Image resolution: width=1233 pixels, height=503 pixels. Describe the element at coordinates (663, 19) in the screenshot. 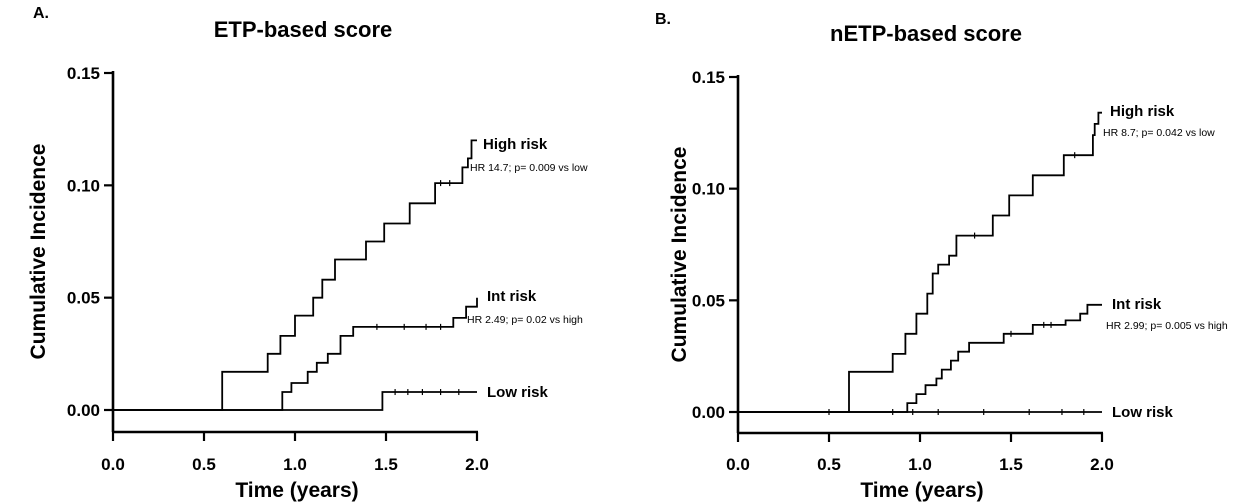

I see `panel-letter: B.` at that location.